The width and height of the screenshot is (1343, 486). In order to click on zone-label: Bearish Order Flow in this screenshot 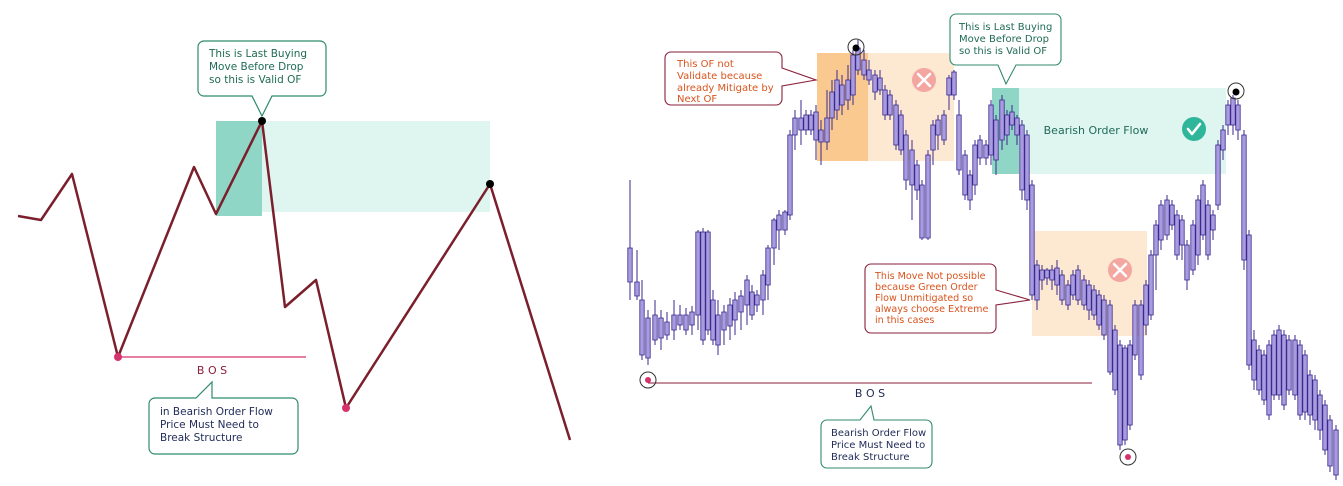, I will do `click(1096, 130)`.